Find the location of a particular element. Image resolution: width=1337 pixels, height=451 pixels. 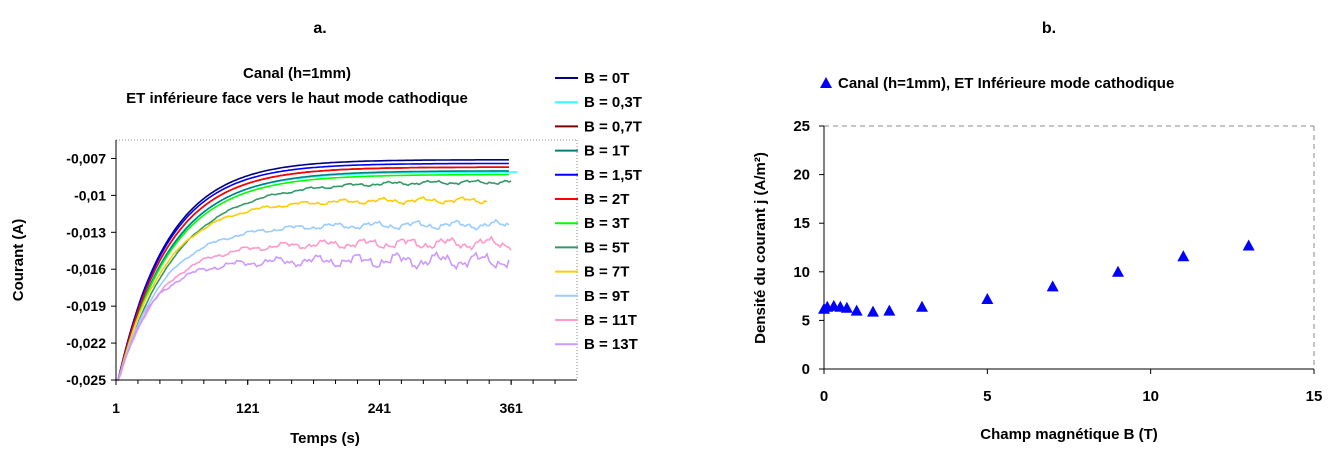

x-tick-label: 0 is located at coordinates (824, 396).